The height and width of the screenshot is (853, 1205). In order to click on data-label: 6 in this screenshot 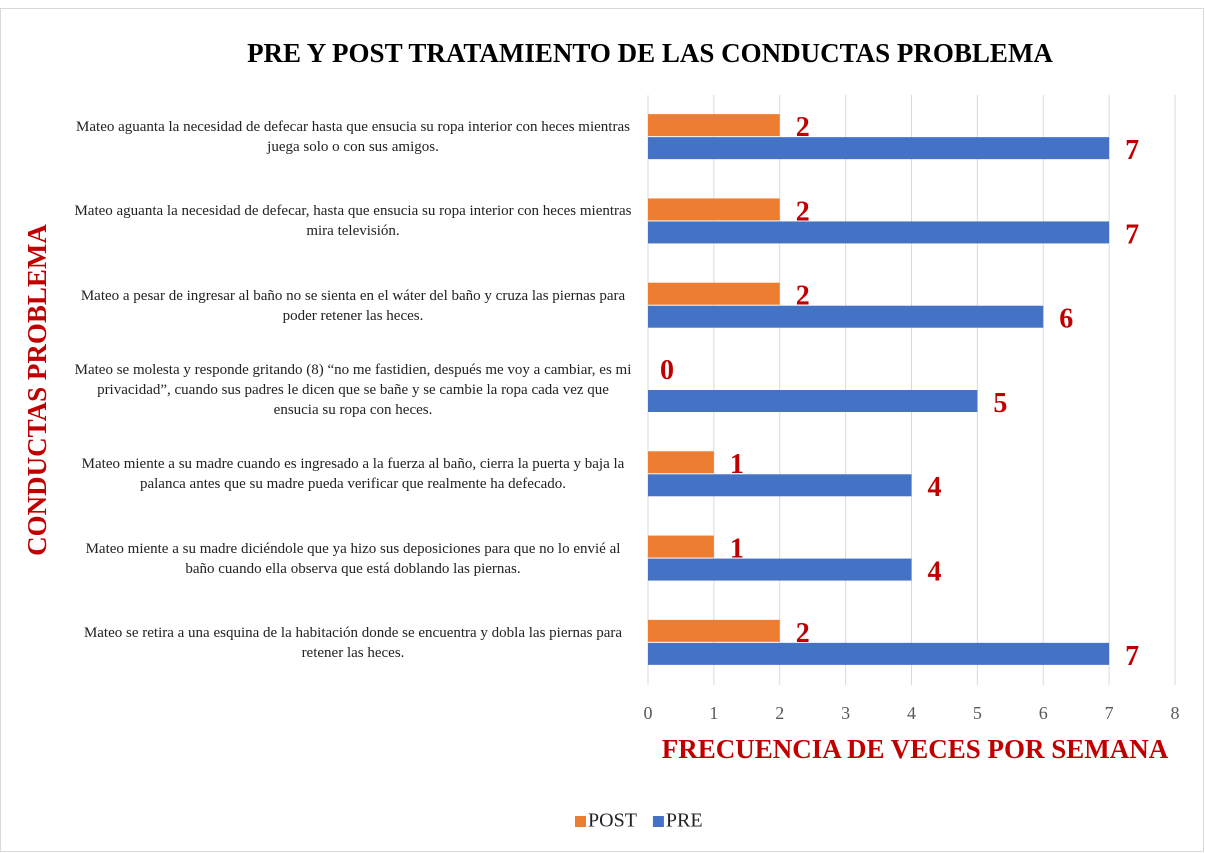, I will do `click(1066, 319)`.